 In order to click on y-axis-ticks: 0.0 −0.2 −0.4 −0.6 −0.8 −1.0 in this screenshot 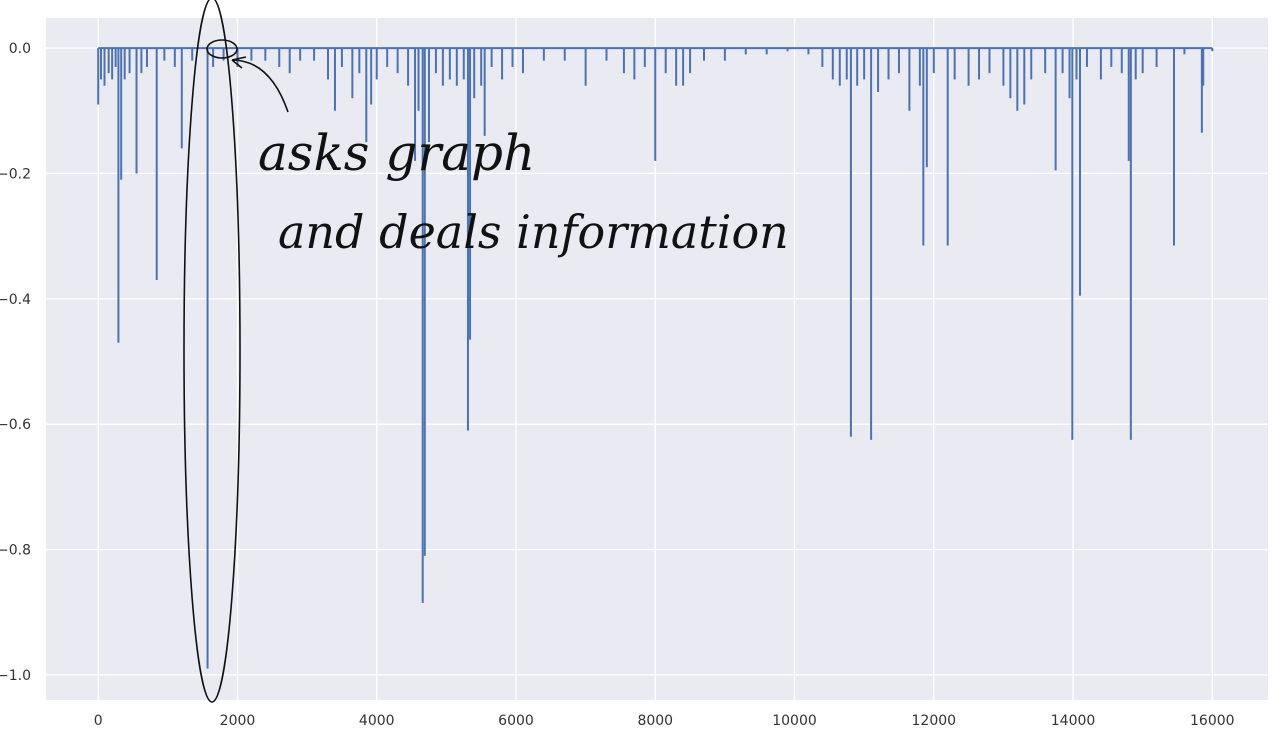, I will do `click(15, 362)`.